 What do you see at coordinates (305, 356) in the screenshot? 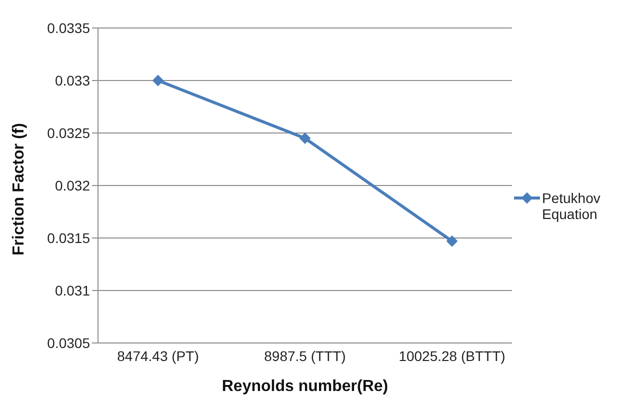
I see `x-tick-label: 8987.5 (TTT)` at bounding box center [305, 356].